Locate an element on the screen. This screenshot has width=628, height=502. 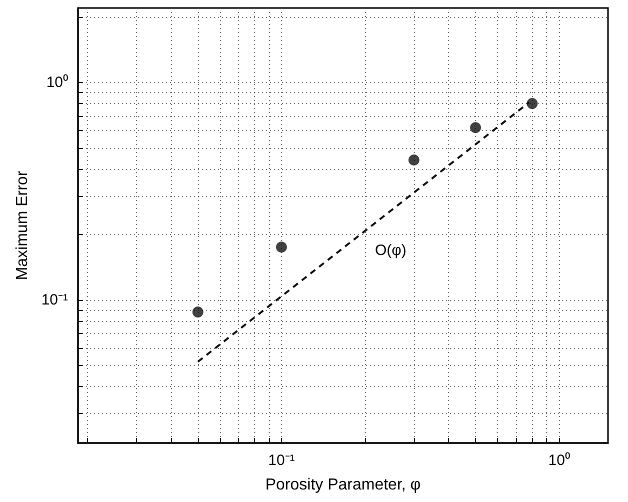
y-axis-title: Maximum Error is located at coordinates (22, 225).